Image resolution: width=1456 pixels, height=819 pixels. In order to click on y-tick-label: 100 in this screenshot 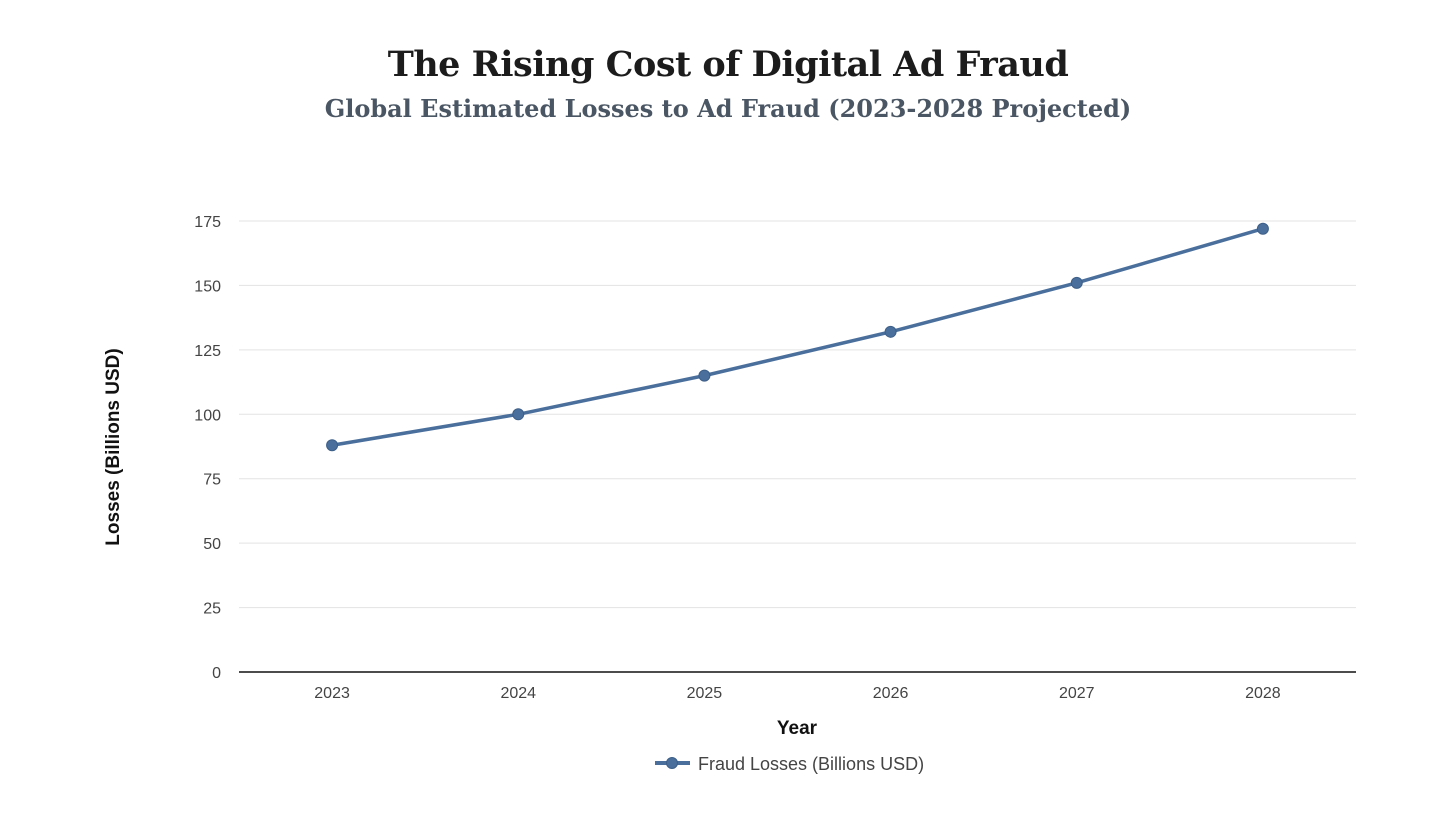, I will do `click(207, 415)`.